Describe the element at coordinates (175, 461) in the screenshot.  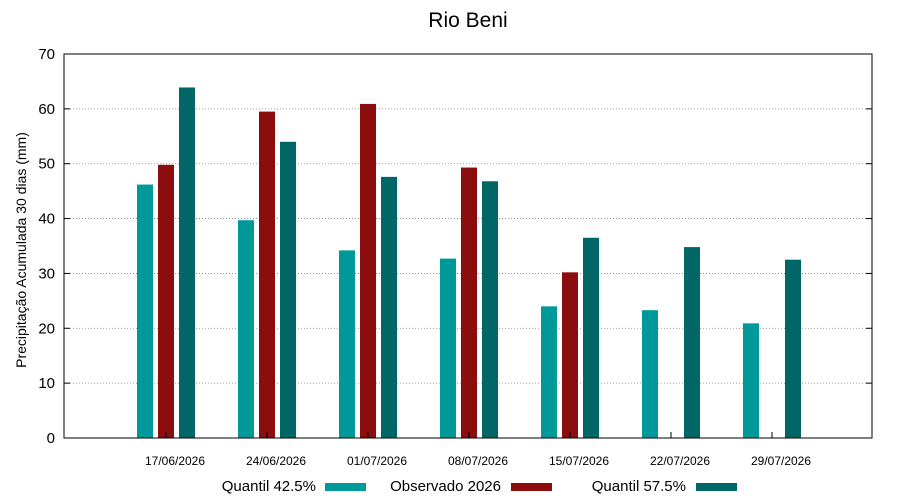
I see `x-tick-label: 17/06/2026` at that location.